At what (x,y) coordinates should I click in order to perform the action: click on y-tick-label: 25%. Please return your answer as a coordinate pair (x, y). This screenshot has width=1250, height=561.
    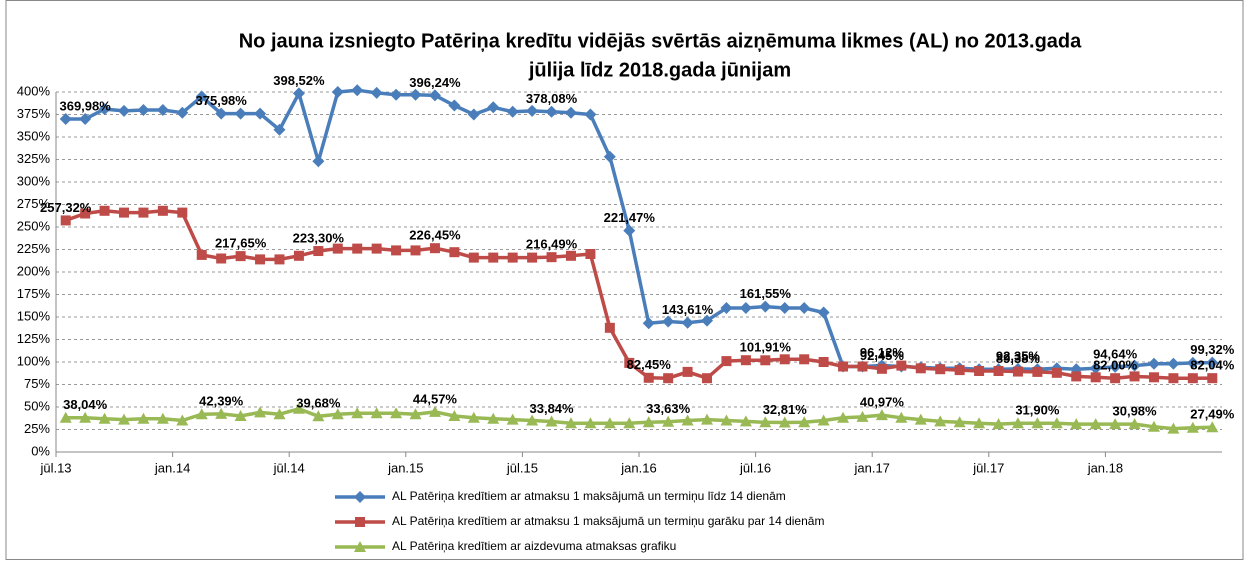
    Looking at the image, I should click on (37, 428).